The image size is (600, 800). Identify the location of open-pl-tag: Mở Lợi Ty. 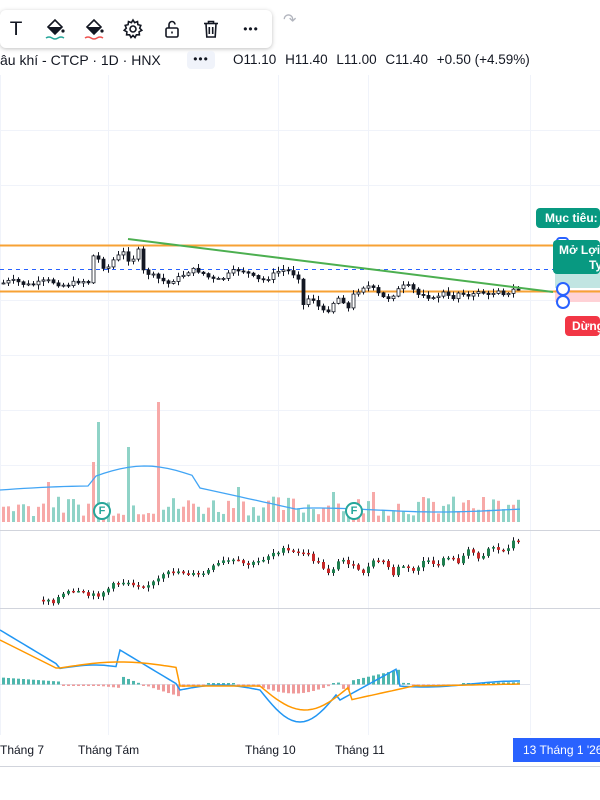
(576, 257).